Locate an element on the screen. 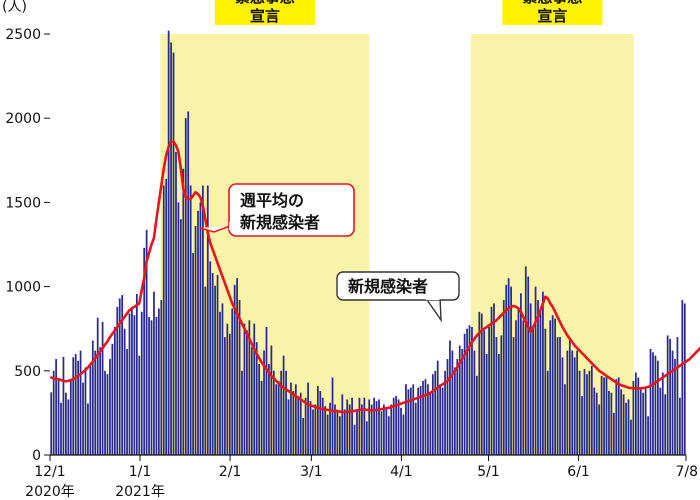 Image resolution: width=700 pixels, height=500 pixels. x-tick-label-5: 5/1 is located at coordinates (488, 472).